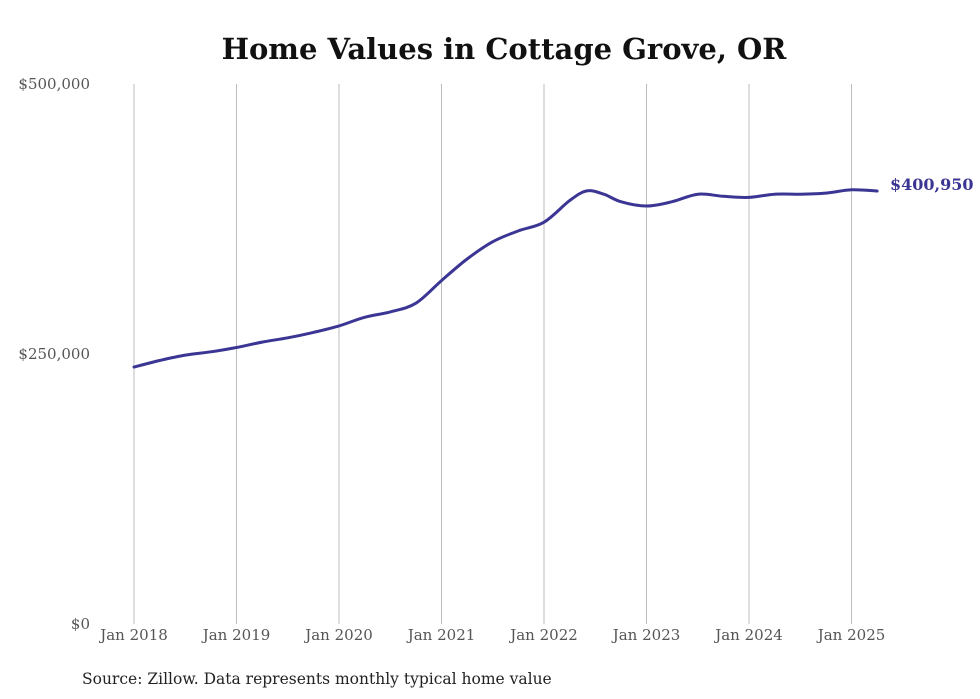 This screenshot has height=699, width=980. What do you see at coordinates (441, 635) in the screenshot?
I see `x-tick-label: Jan 2021` at bounding box center [441, 635].